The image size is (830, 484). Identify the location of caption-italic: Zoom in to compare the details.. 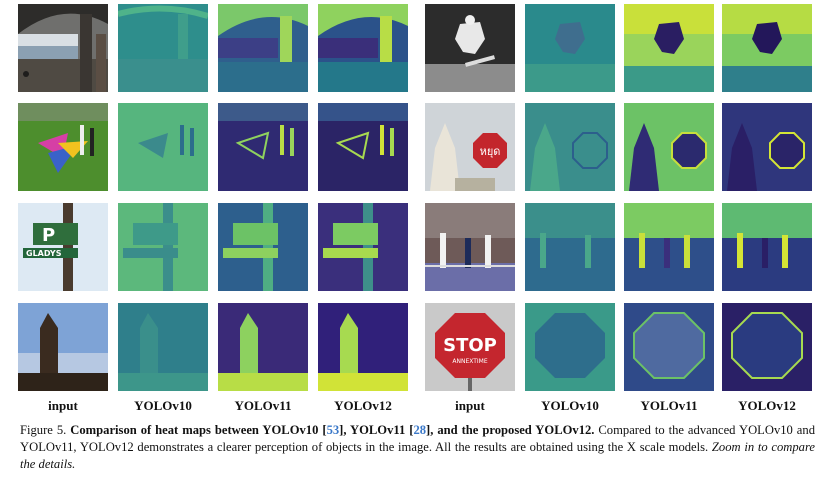
(418, 455).